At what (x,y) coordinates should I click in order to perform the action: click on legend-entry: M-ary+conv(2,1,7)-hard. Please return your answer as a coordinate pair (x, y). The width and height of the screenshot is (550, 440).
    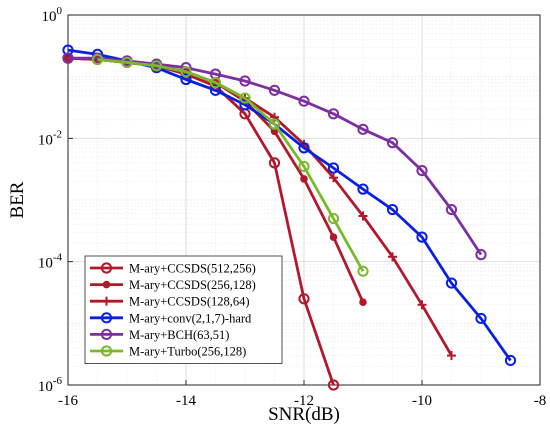
    Looking at the image, I should click on (171, 318).